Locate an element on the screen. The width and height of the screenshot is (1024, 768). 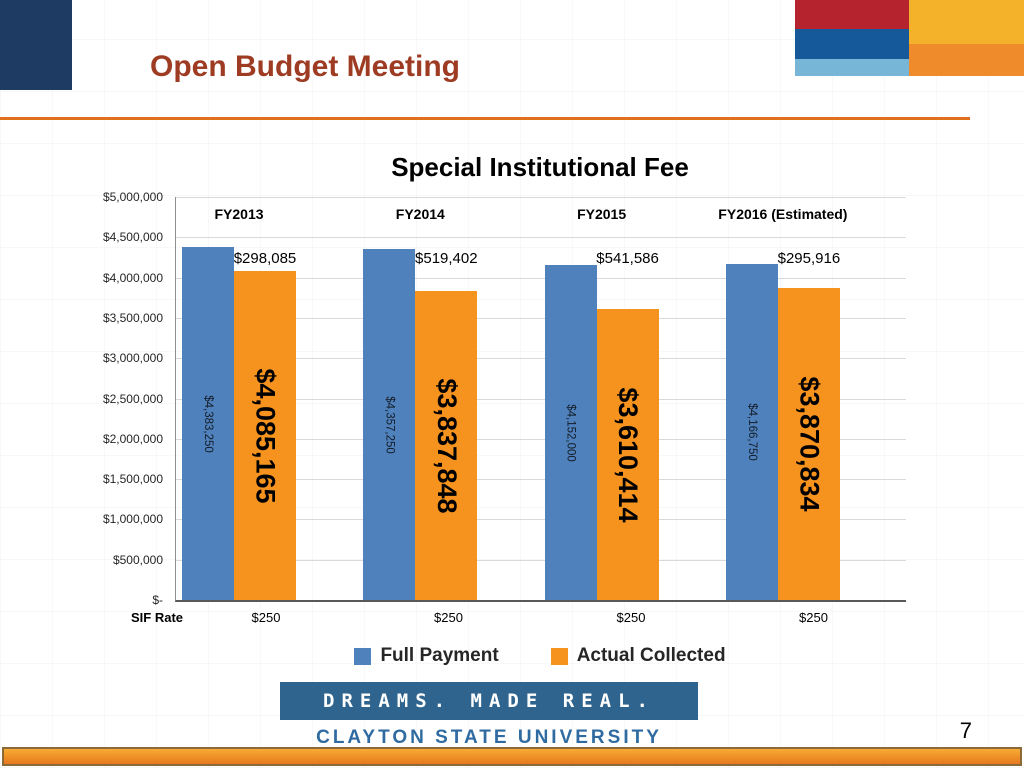
y-tick-label: $1,500,000 is located at coordinates (132, 479).